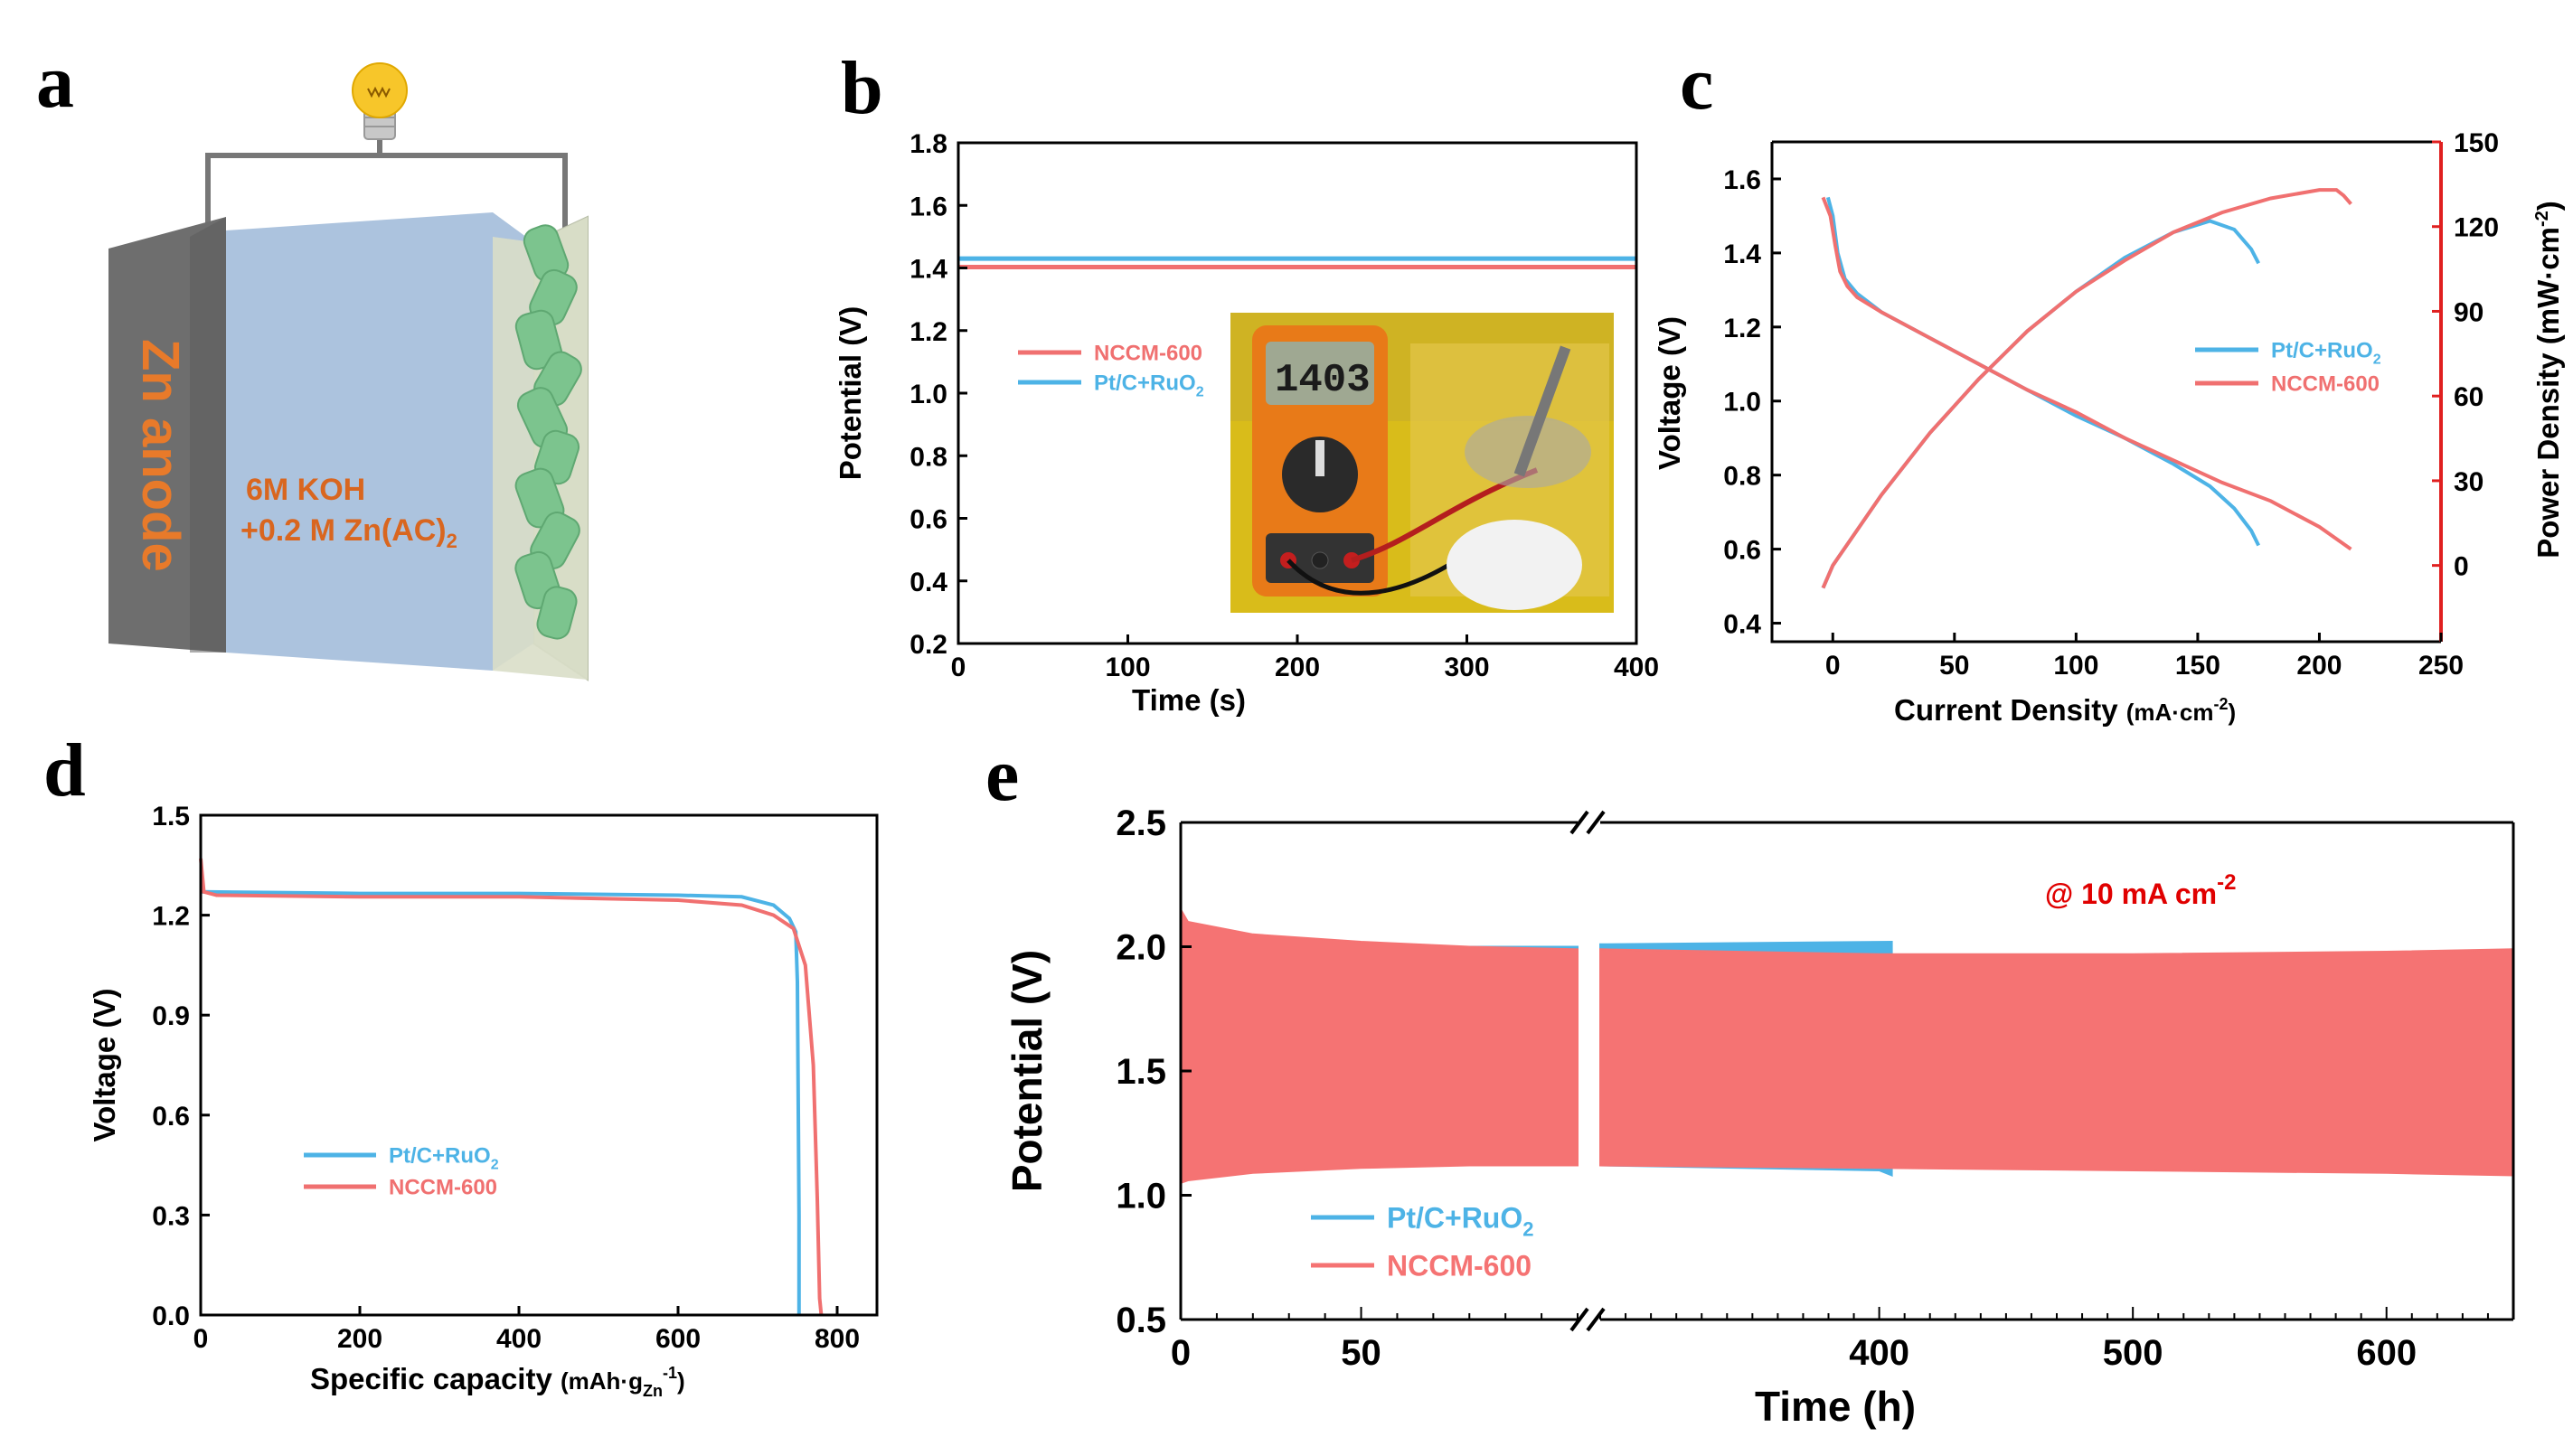 The height and width of the screenshot is (1456, 2573). What do you see at coordinates (2548, 380) in the screenshot?
I see `y2-axis-title: Power Density (mW·cm-2)` at bounding box center [2548, 380].